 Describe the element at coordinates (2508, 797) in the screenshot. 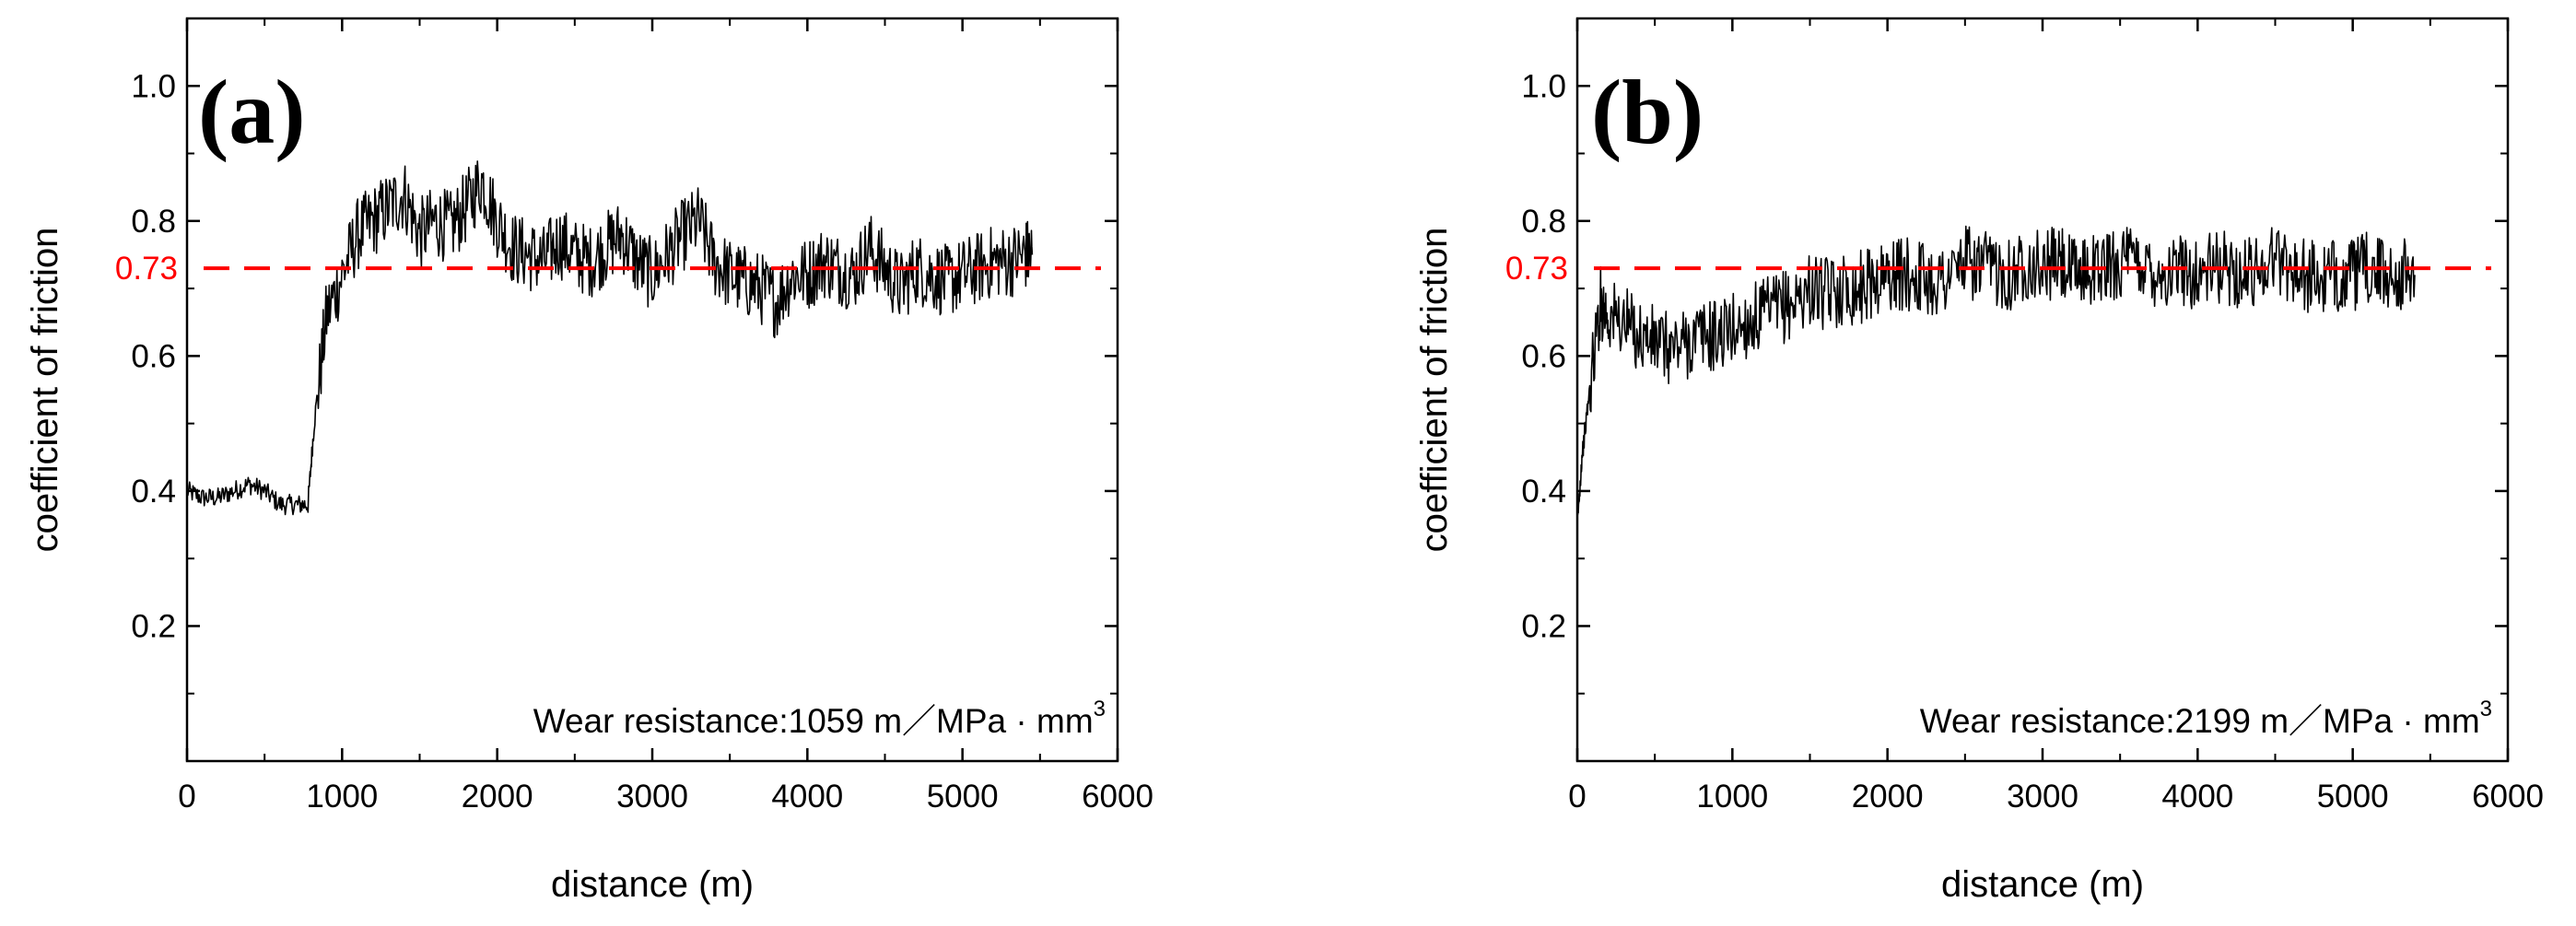

I see `x-tick-label-b: 6000` at that location.